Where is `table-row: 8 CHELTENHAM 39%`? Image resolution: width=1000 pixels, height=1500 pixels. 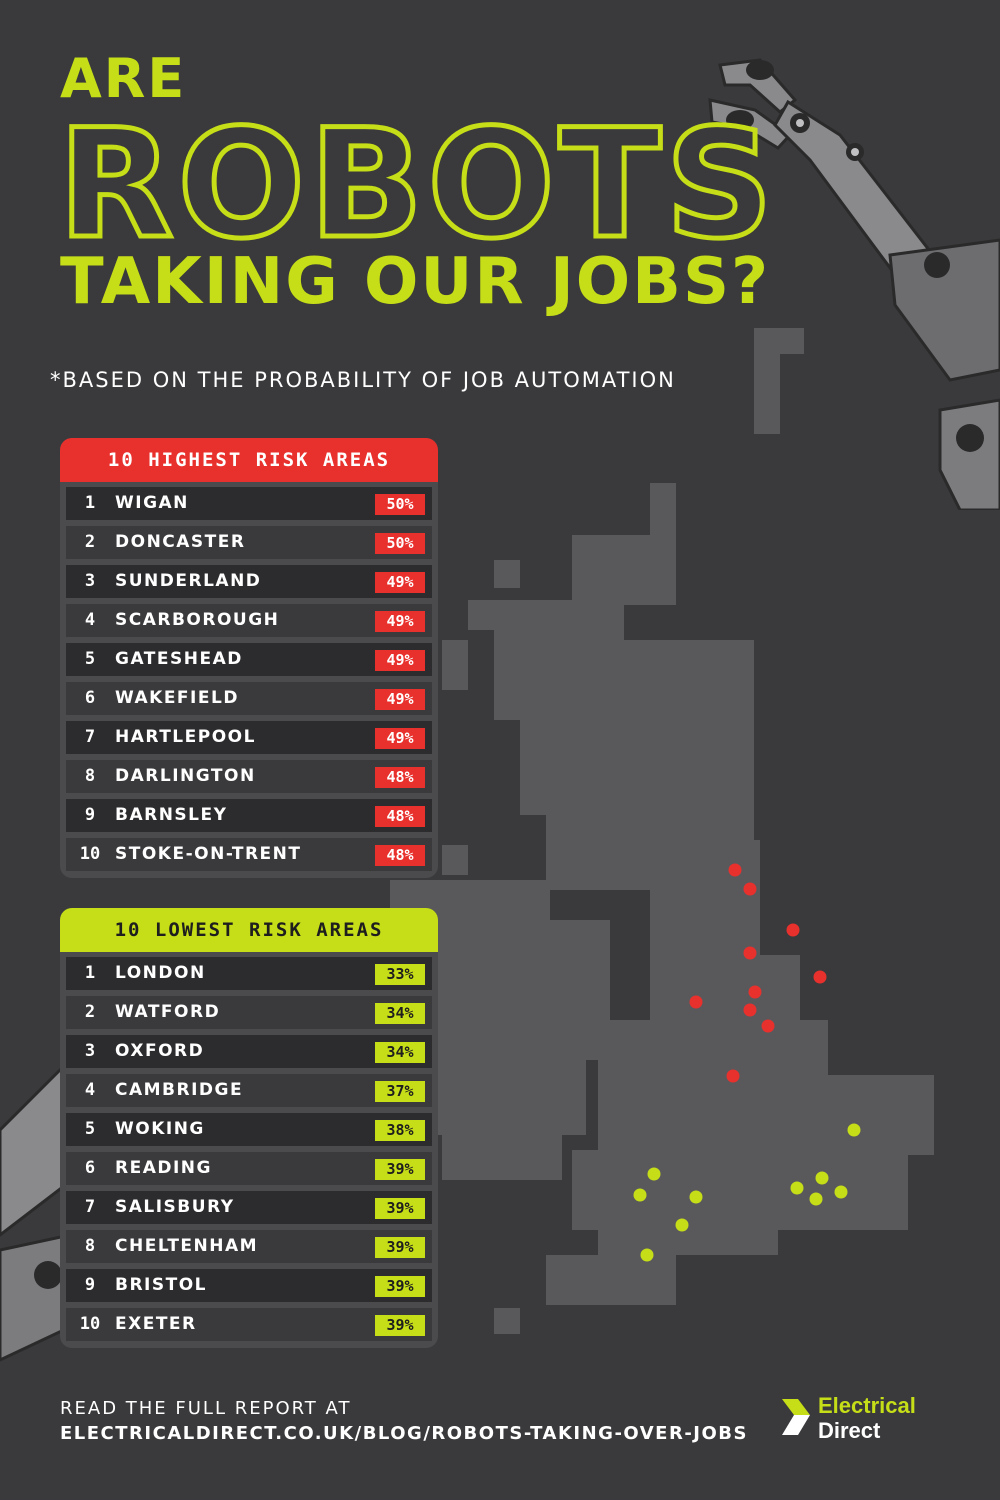
table-row: 8 CHELTENHAM 39% is located at coordinates (249, 1246).